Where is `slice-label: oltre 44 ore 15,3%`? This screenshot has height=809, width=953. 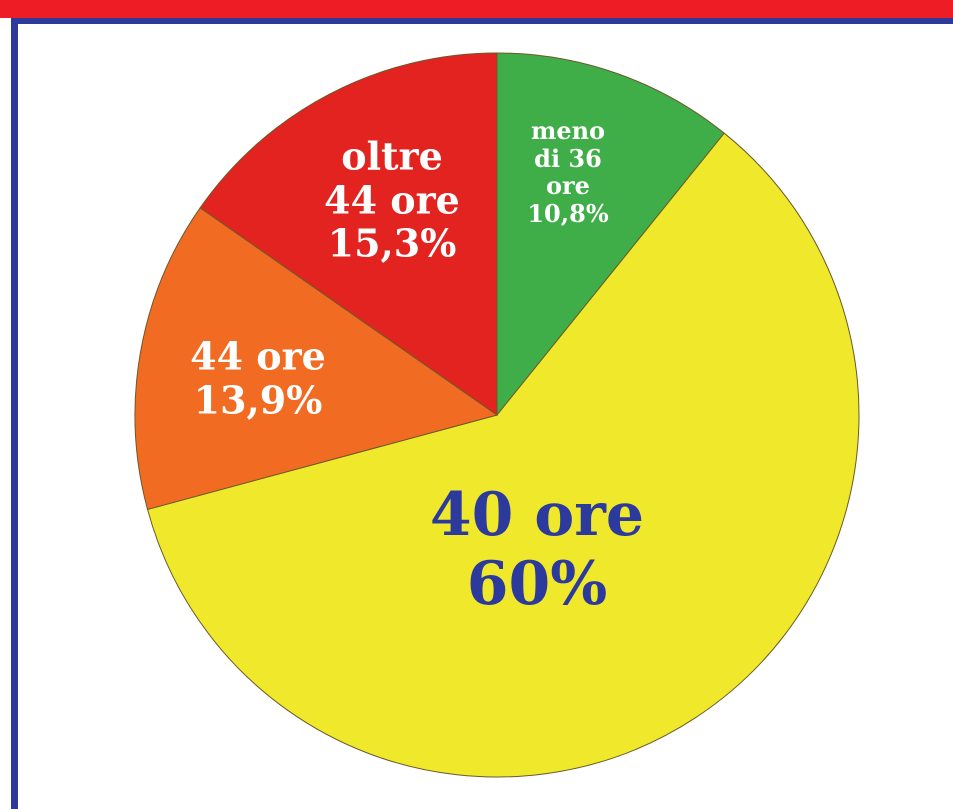 slice-label: oltre 44 ore 15,3% is located at coordinates (392, 199).